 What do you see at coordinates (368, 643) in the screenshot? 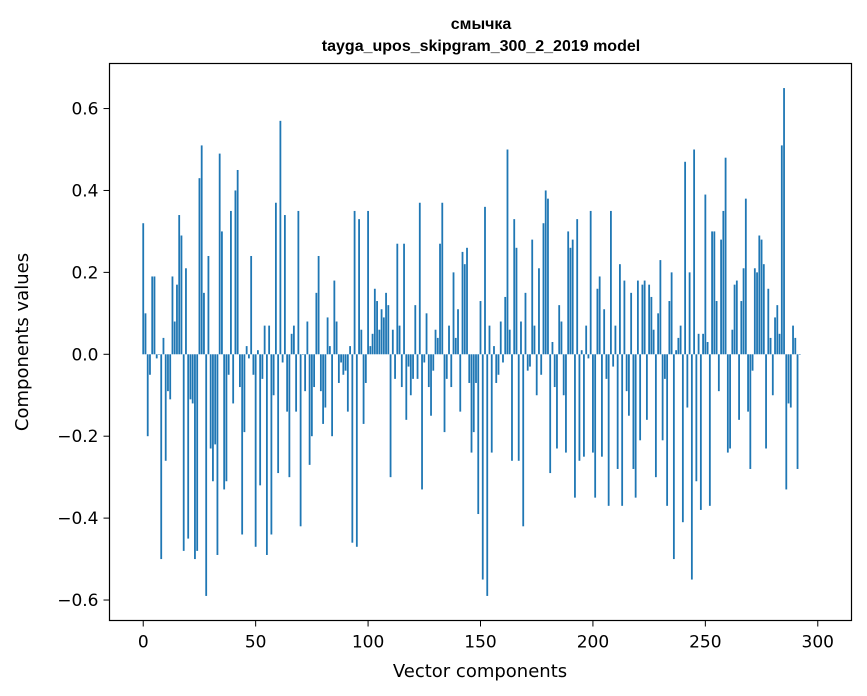
I see `x-tick-label: 100` at bounding box center [368, 643].